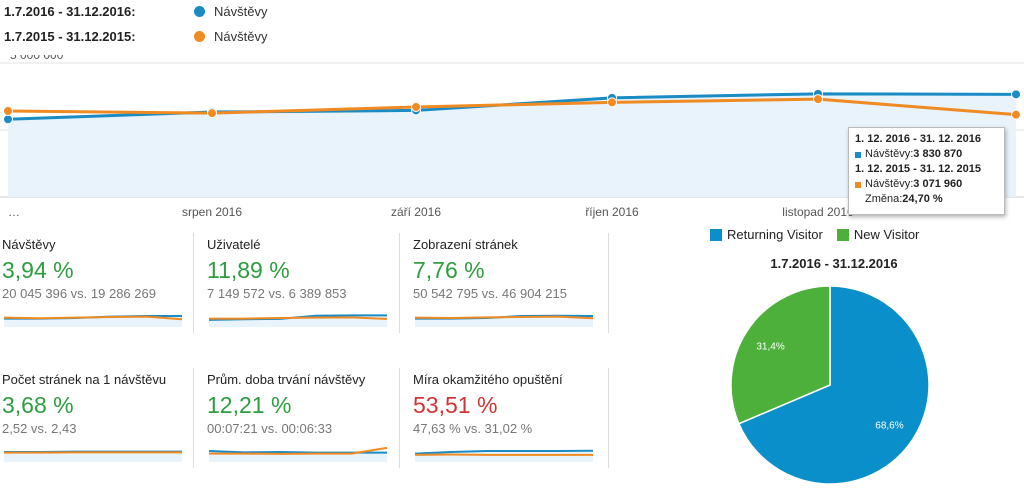  What do you see at coordinates (455, 405) in the screenshot?
I see `metric-change: 53,51 %` at bounding box center [455, 405].